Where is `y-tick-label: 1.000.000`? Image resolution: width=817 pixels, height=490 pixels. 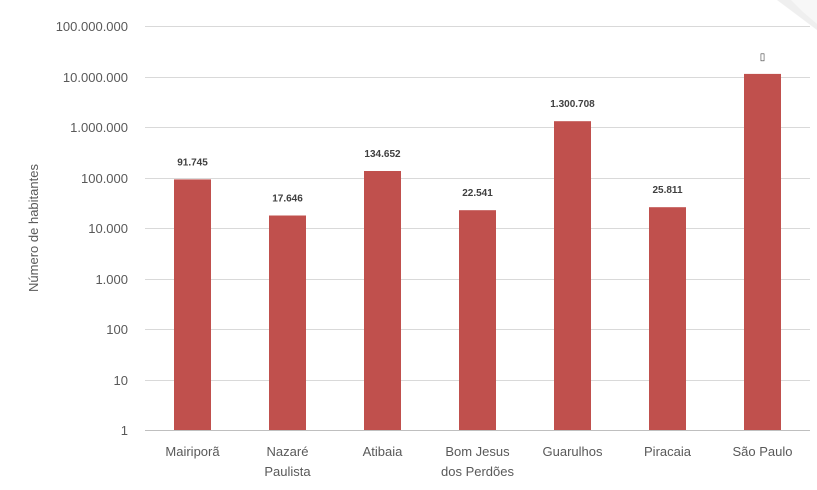 y-tick-label: 1.000.000 is located at coordinates (99, 127).